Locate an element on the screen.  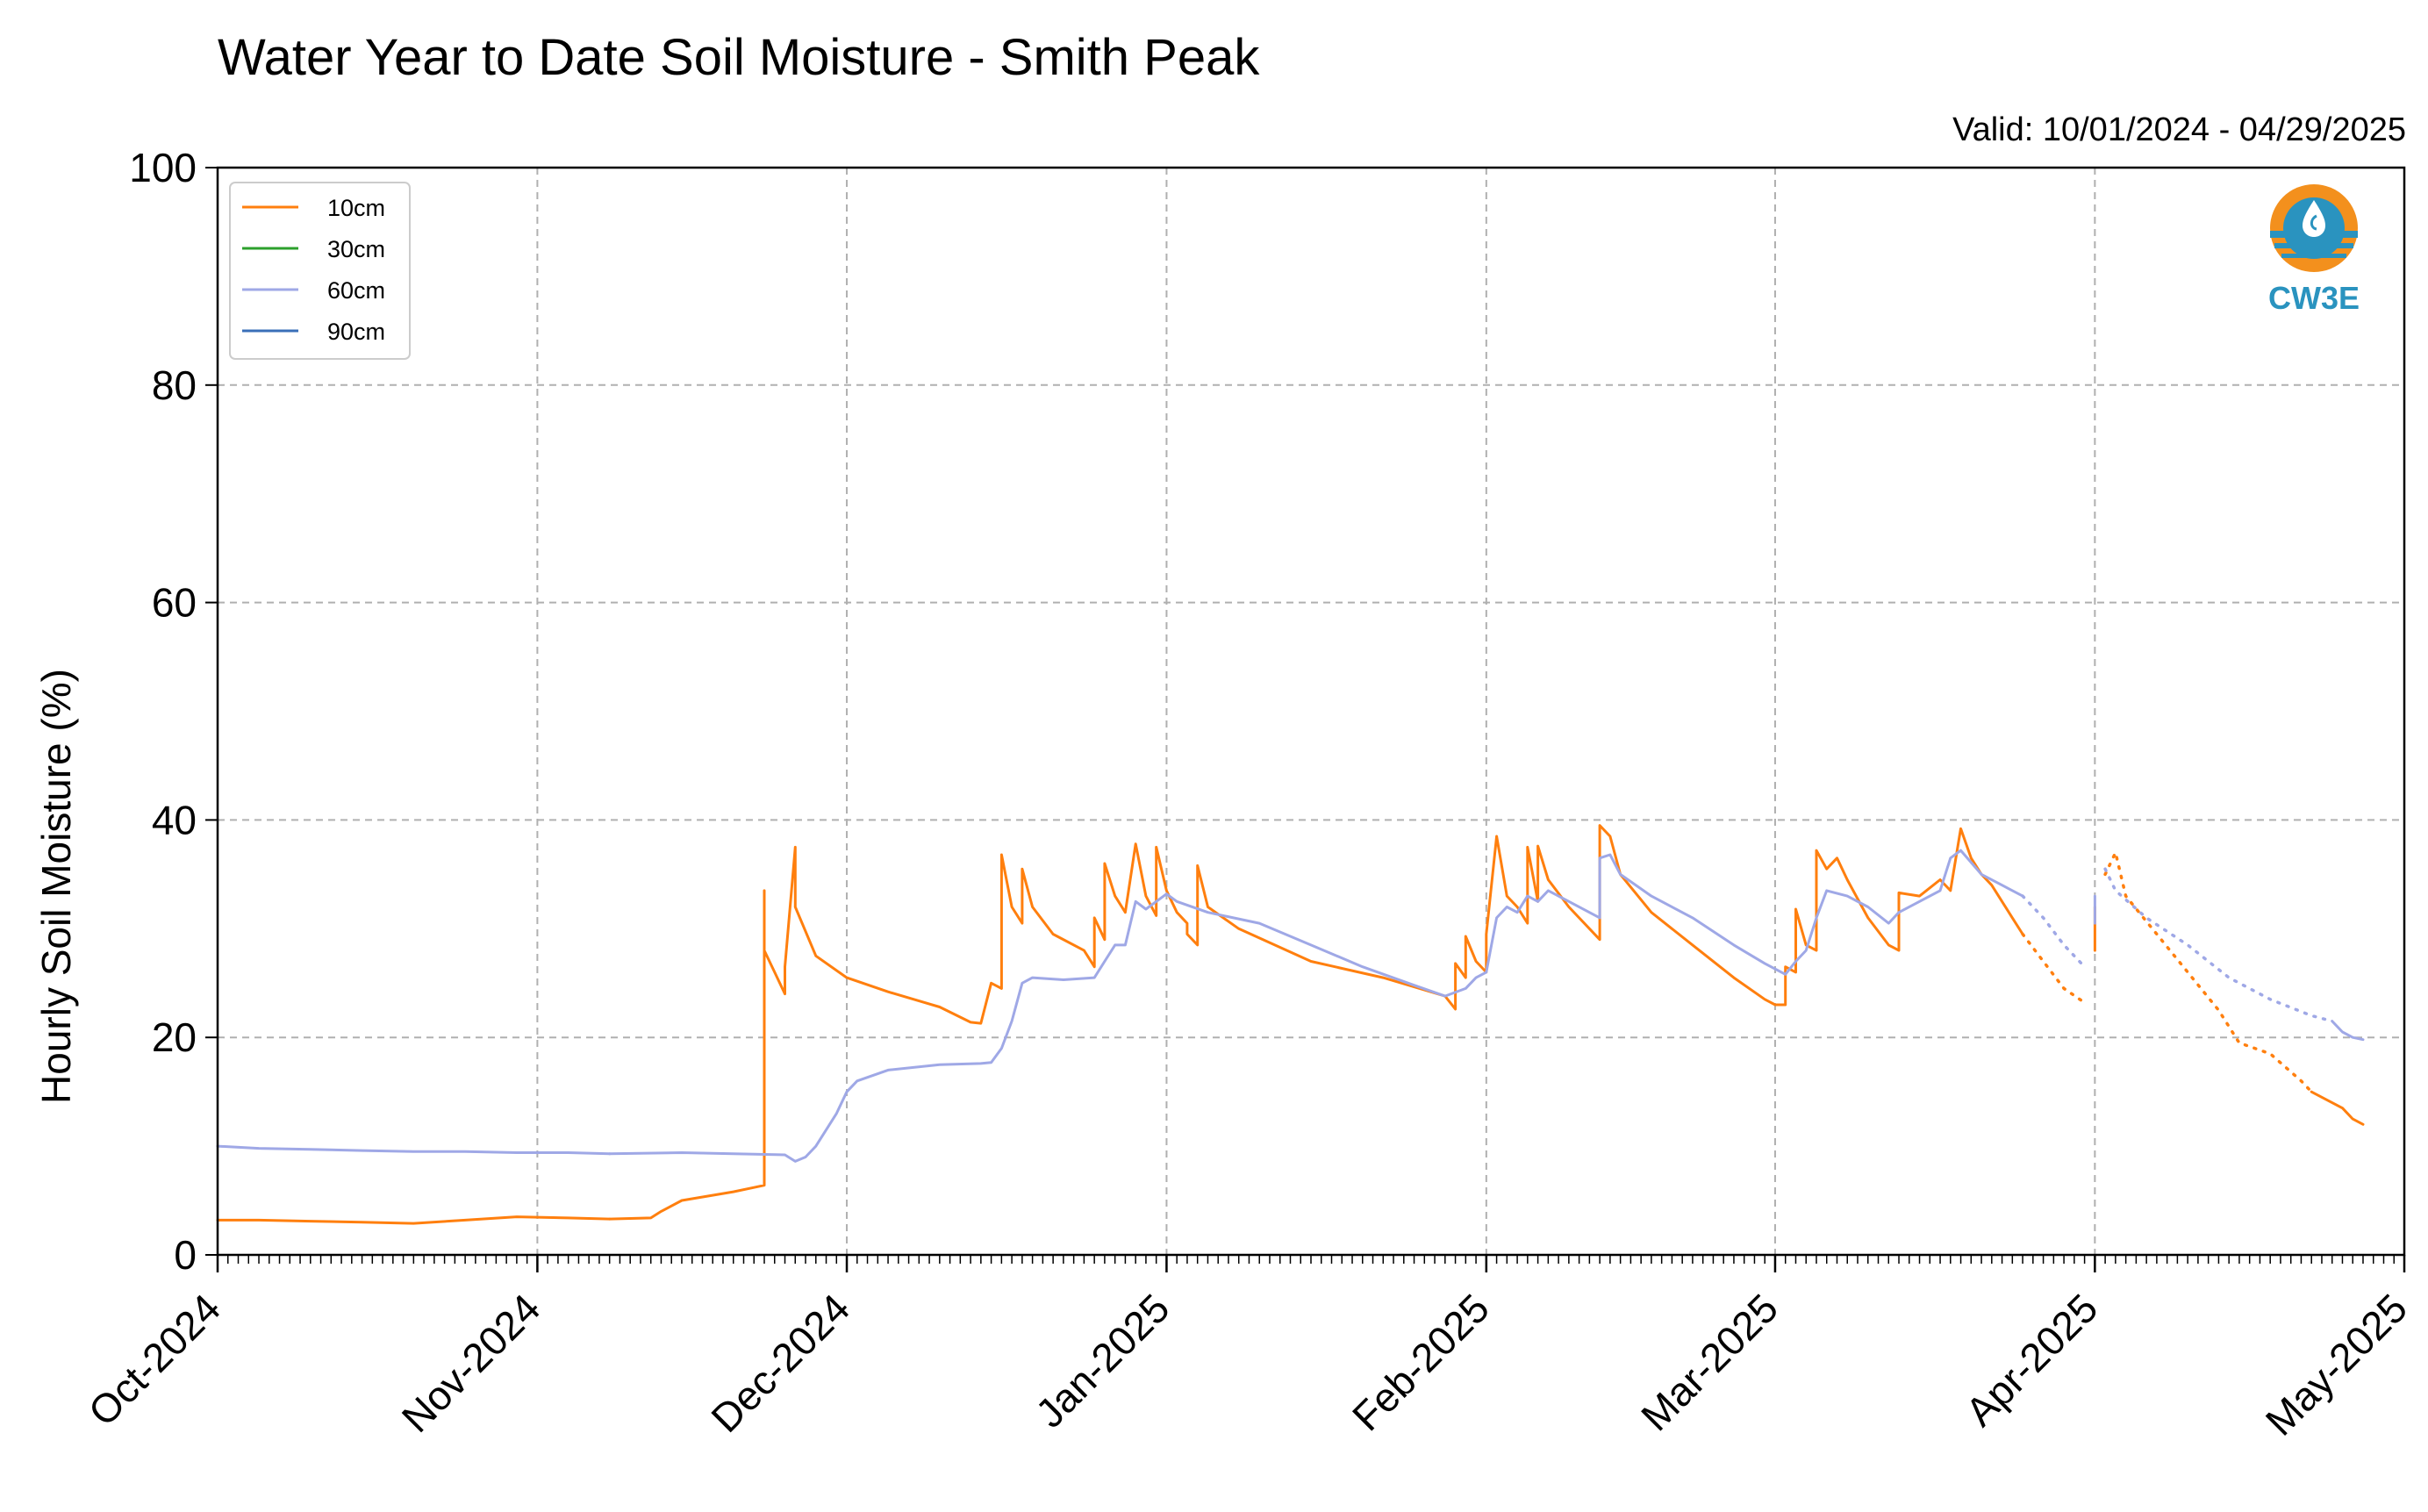
y-tick-label: 20 is located at coordinates (175, 1037).